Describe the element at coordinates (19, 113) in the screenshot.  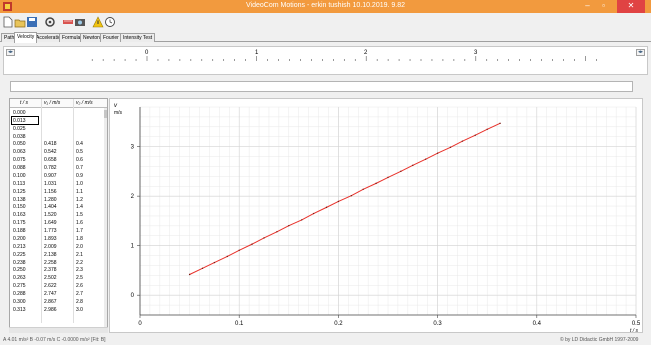
I see `table-cell: 0.000` at that location.